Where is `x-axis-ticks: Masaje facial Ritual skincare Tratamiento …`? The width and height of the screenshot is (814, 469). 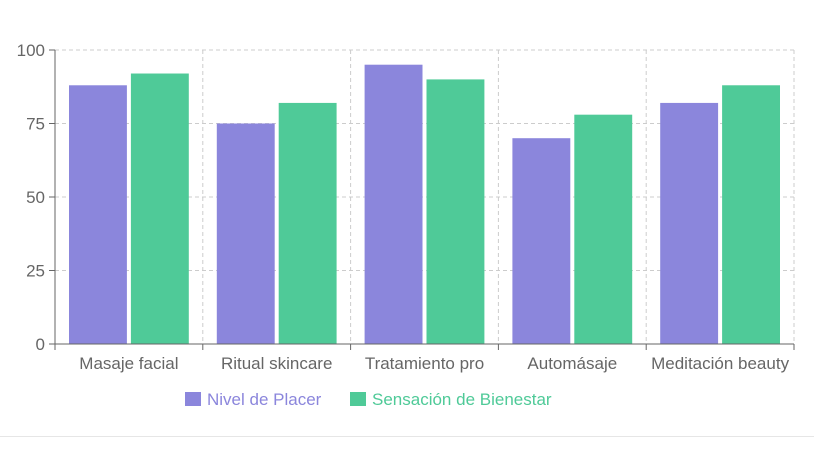
x-axis-ticks: Masaje facial Ritual skincare Tratamiento … is located at coordinates (424, 358).